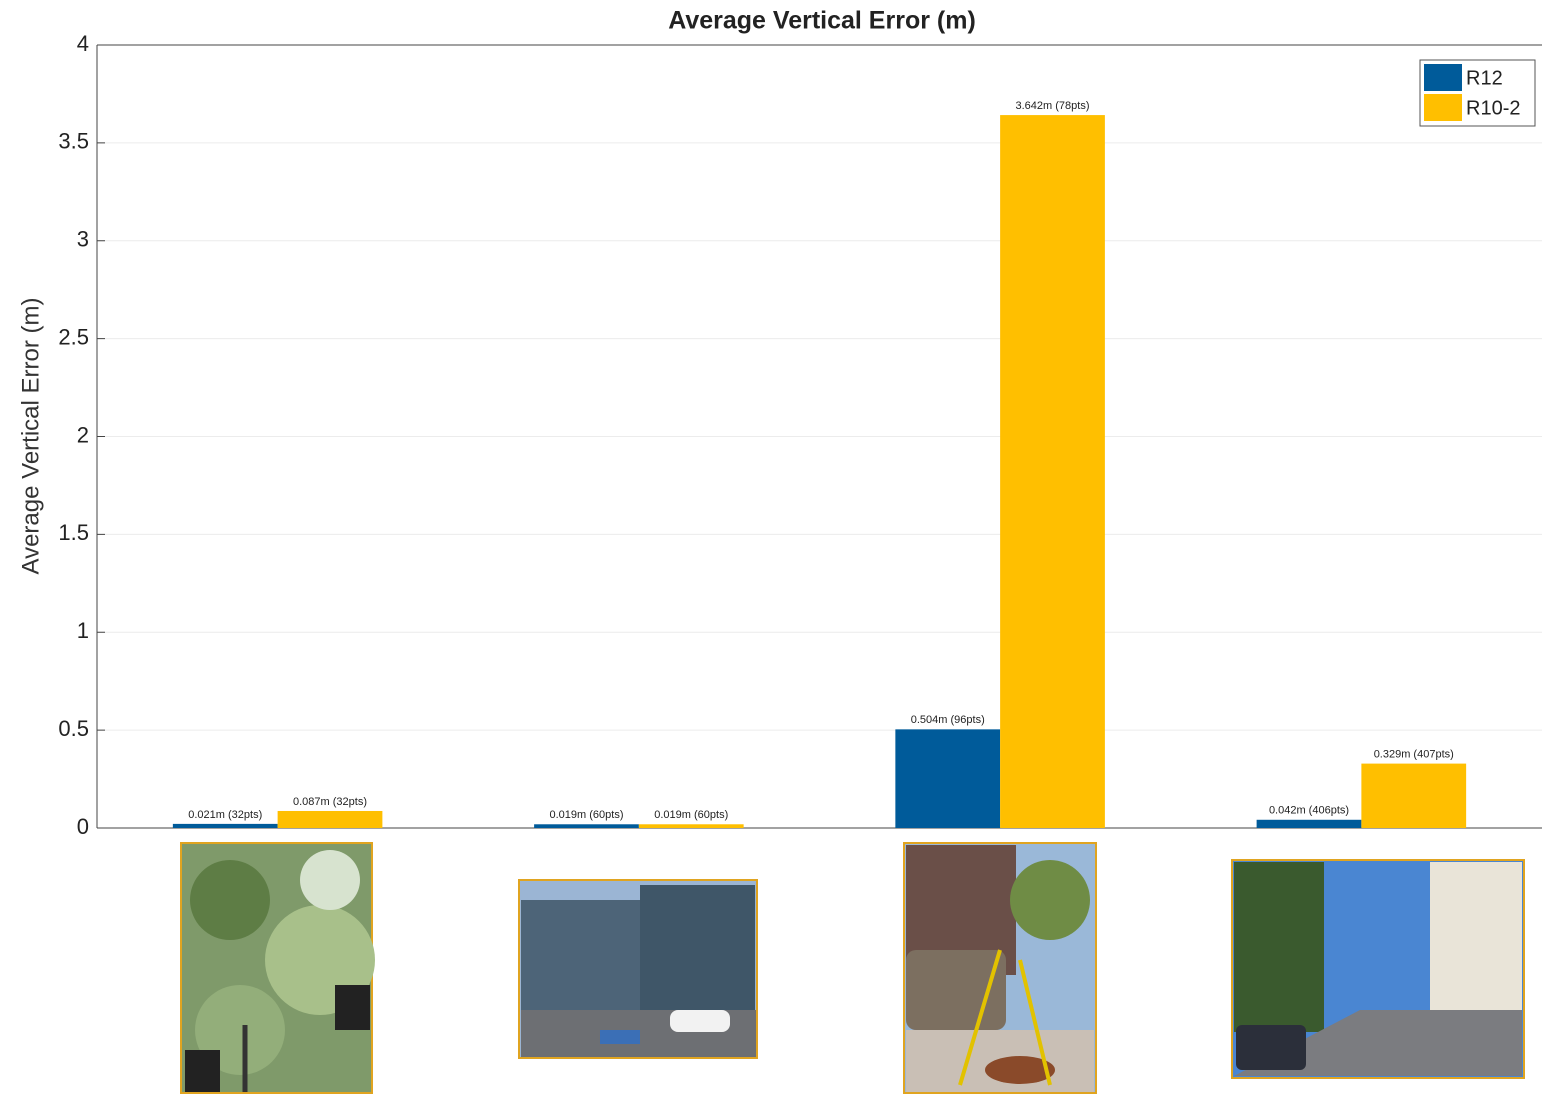 This screenshot has width=1542, height=1094. What do you see at coordinates (1493, 108) in the screenshot?
I see `legend-label: R10-2` at bounding box center [1493, 108].